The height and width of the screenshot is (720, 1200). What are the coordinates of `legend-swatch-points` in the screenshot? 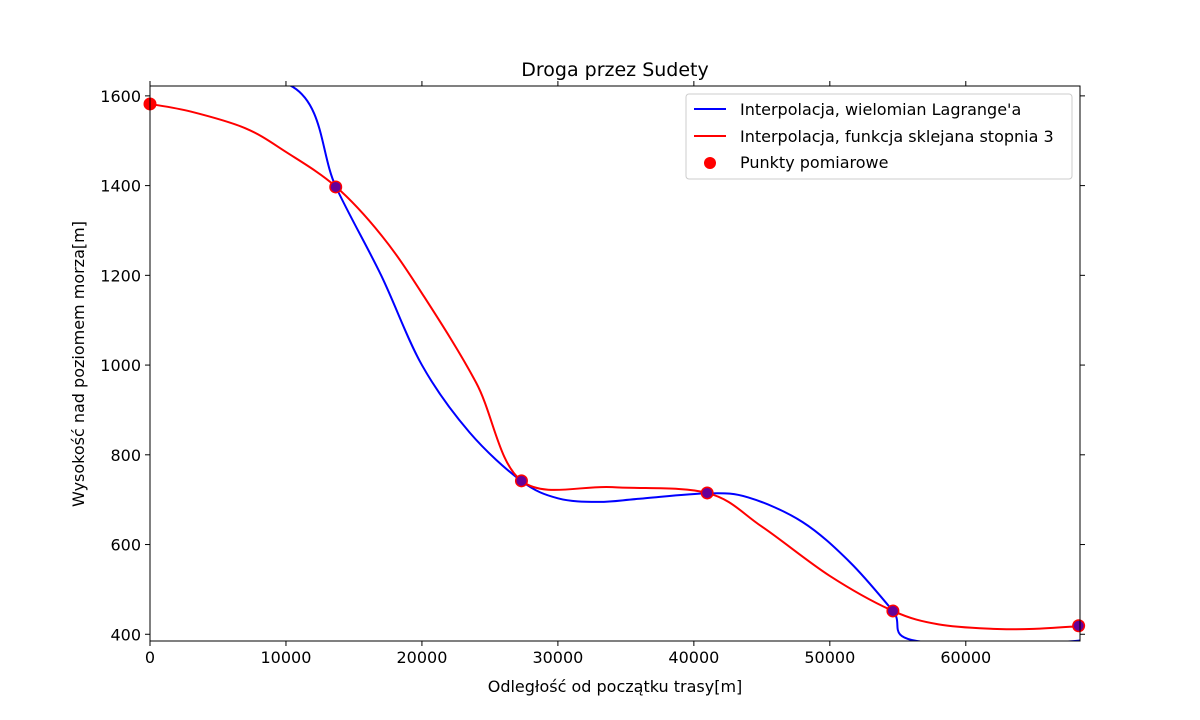 It's located at (710, 163).